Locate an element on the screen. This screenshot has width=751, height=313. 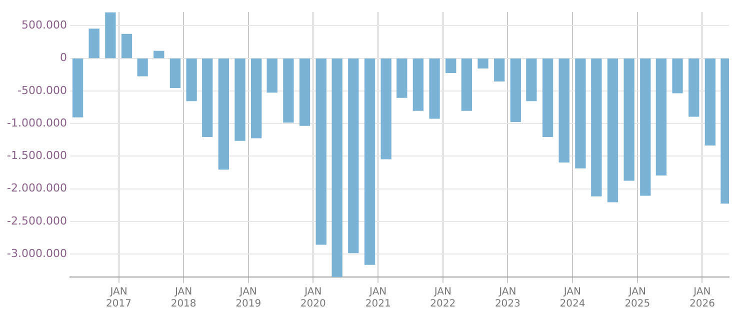
x-tick-label: JAN 2021 is located at coordinates (378, 298).